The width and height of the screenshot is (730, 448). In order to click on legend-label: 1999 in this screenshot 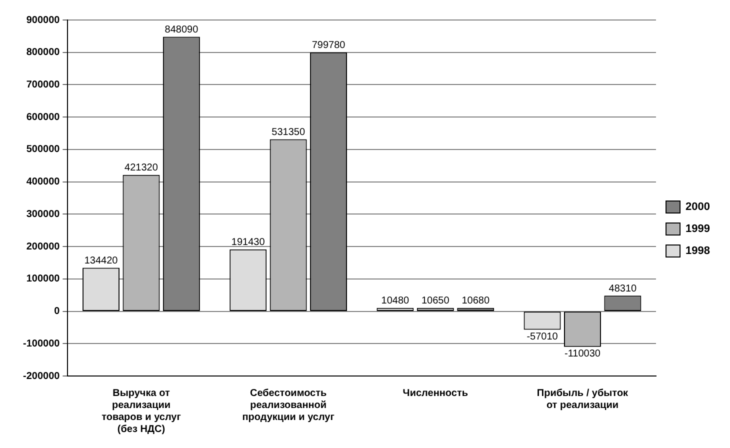, I will do `click(698, 229)`.